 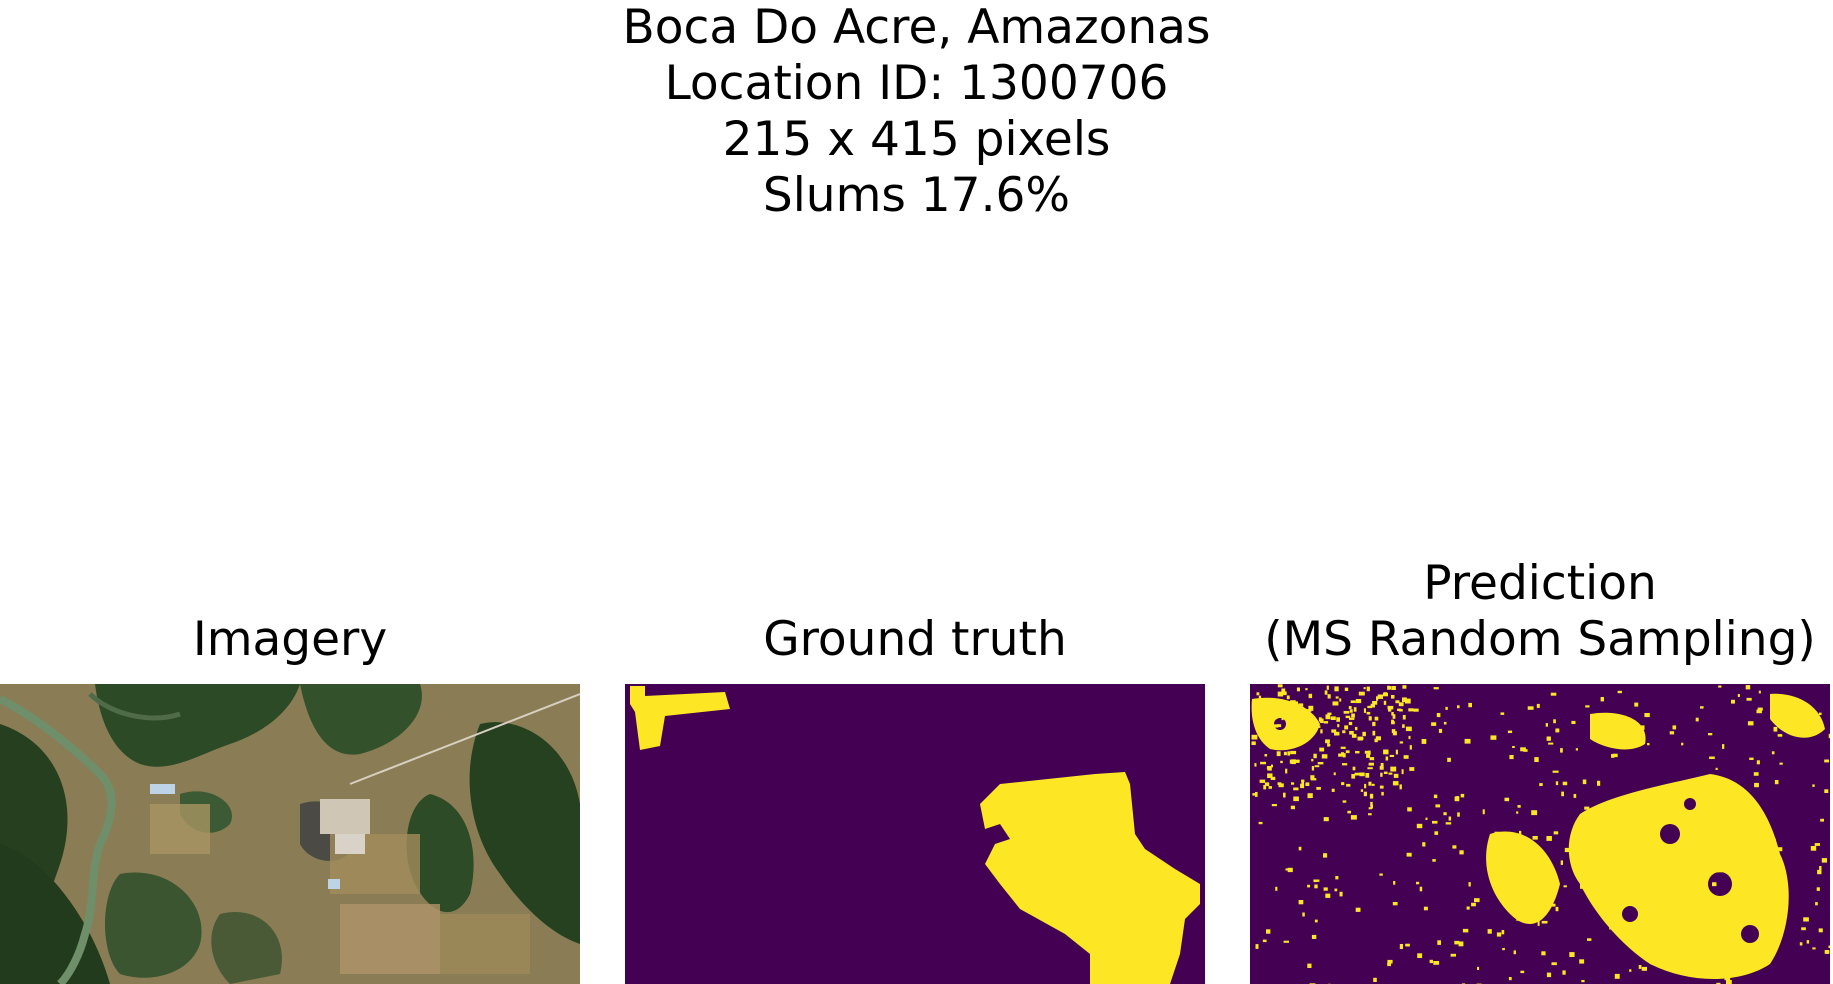 I want to click on figure-title-line-city: Boca Do Acre, Amazonas, so click(x=916, y=27).